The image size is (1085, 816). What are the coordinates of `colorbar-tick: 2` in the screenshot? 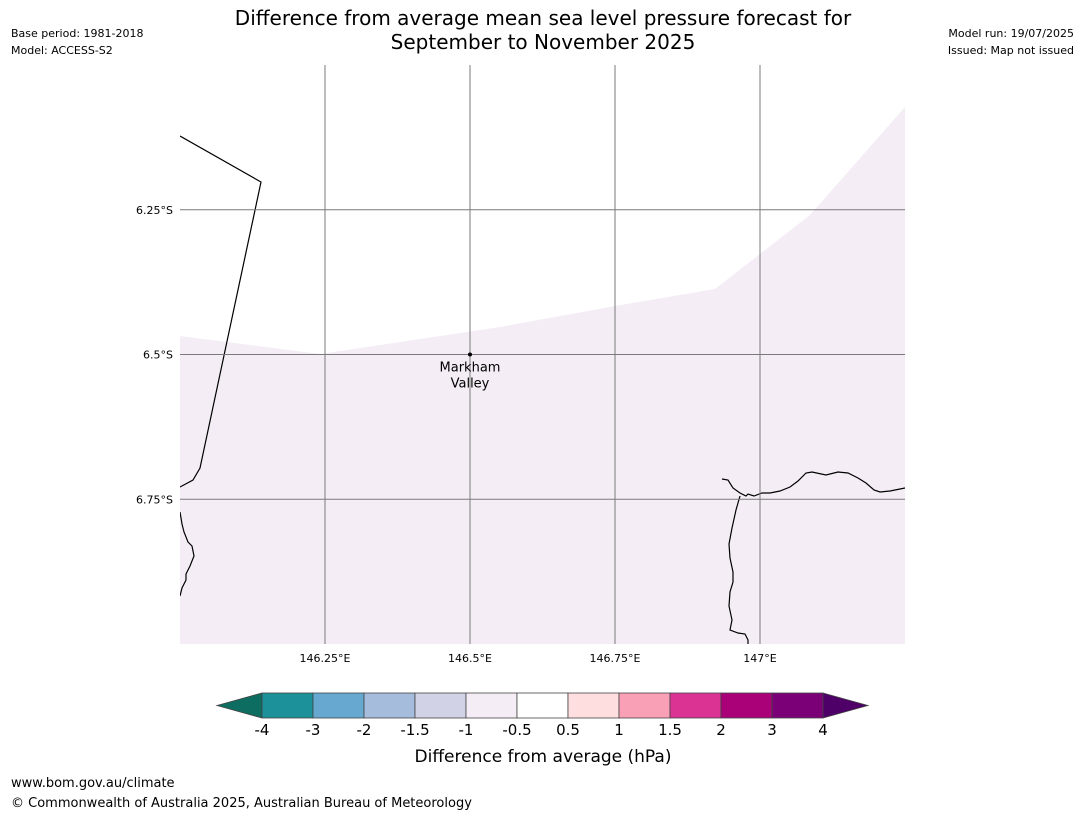 It's located at (721, 730).